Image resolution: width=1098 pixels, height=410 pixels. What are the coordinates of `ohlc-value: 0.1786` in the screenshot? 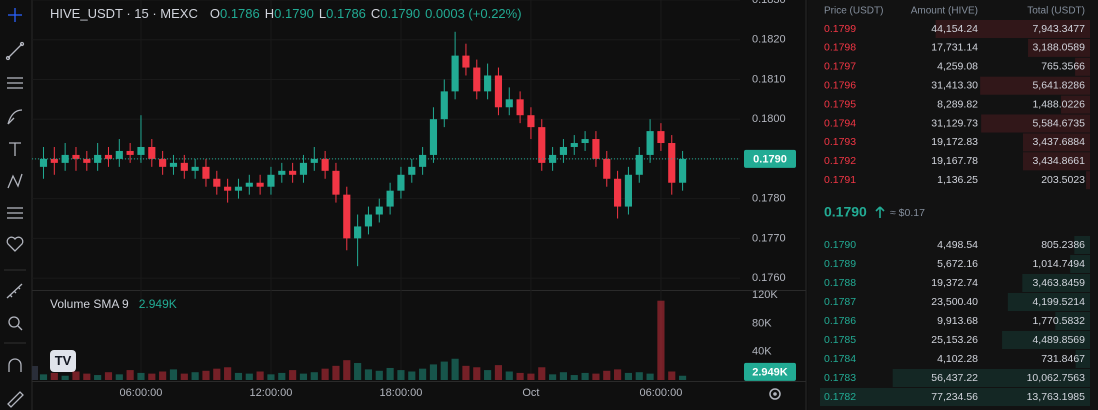 It's located at (346, 13).